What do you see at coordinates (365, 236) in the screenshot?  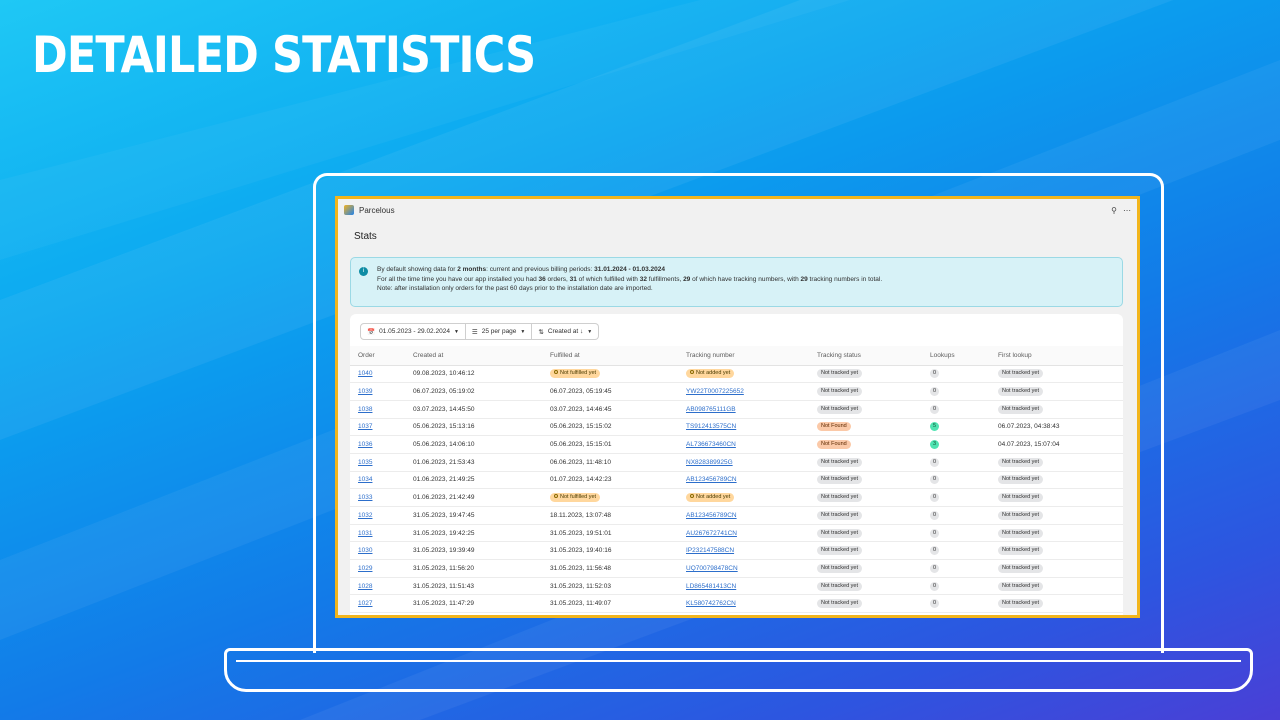 I see `page-title: Stats` at bounding box center [365, 236].